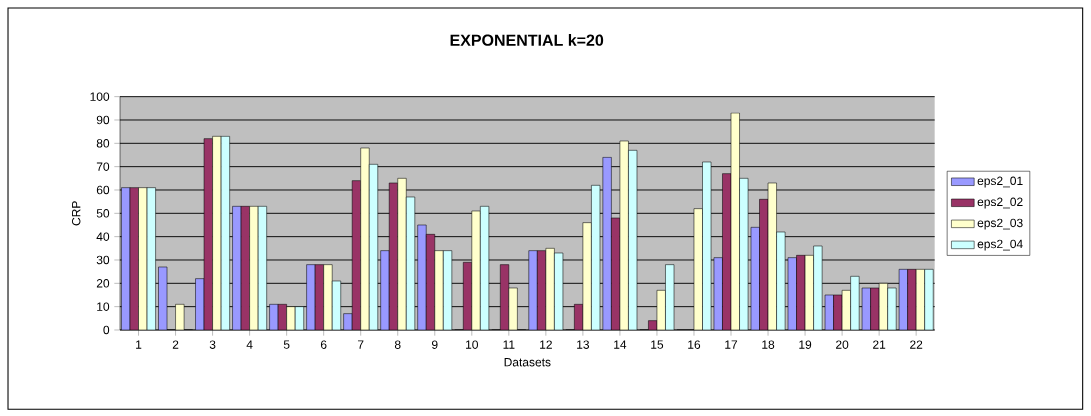 The height and width of the screenshot is (416, 1091). What do you see at coordinates (842, 344) in the screenshot?
I see `x-tick-label: 20` at bounding box center [842, 344].